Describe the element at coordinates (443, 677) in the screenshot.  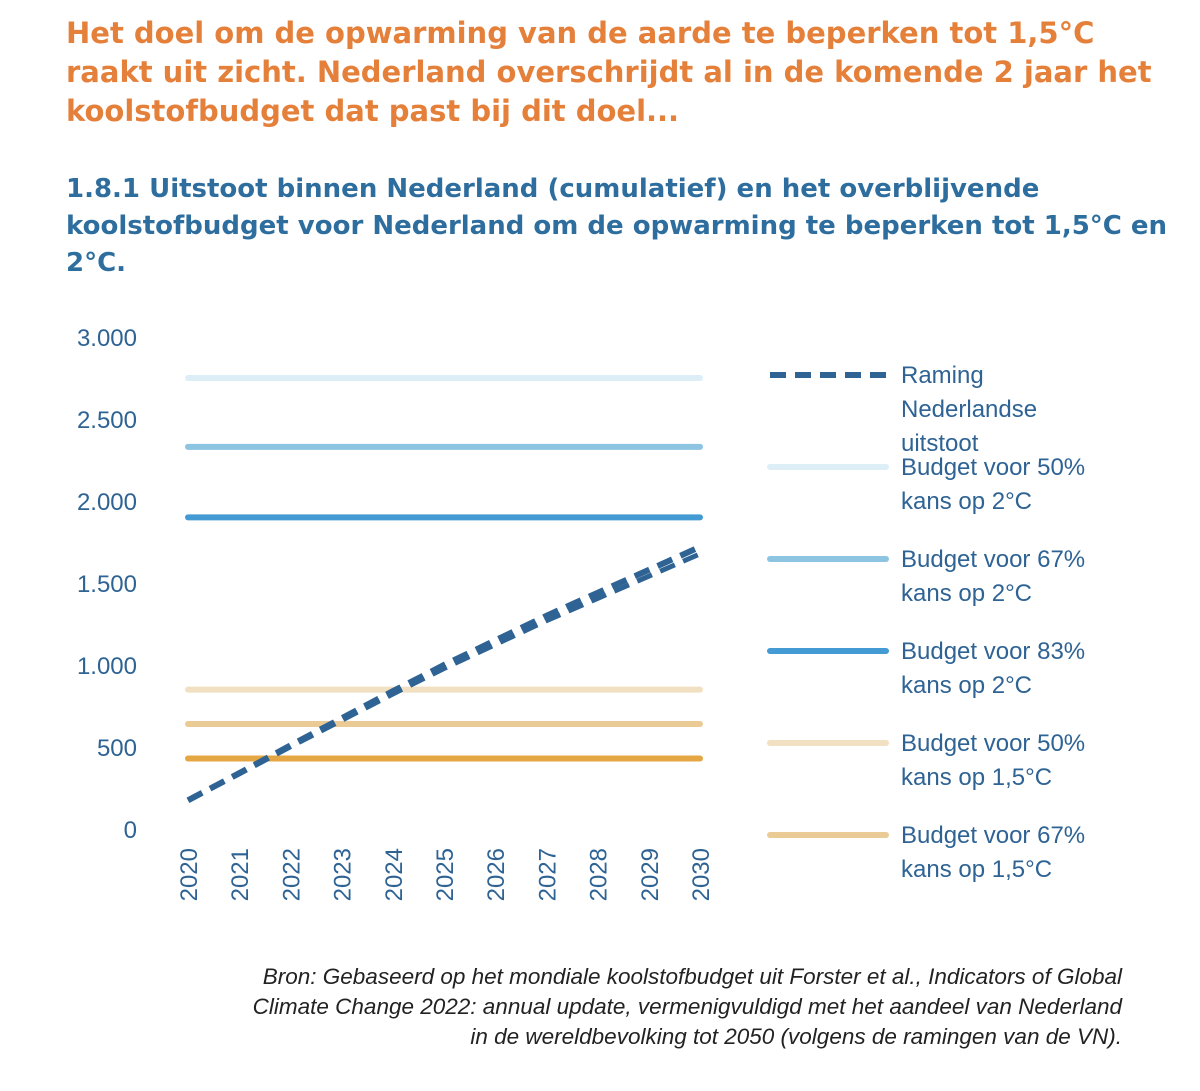
I see `series-line-projection-band` at that location.